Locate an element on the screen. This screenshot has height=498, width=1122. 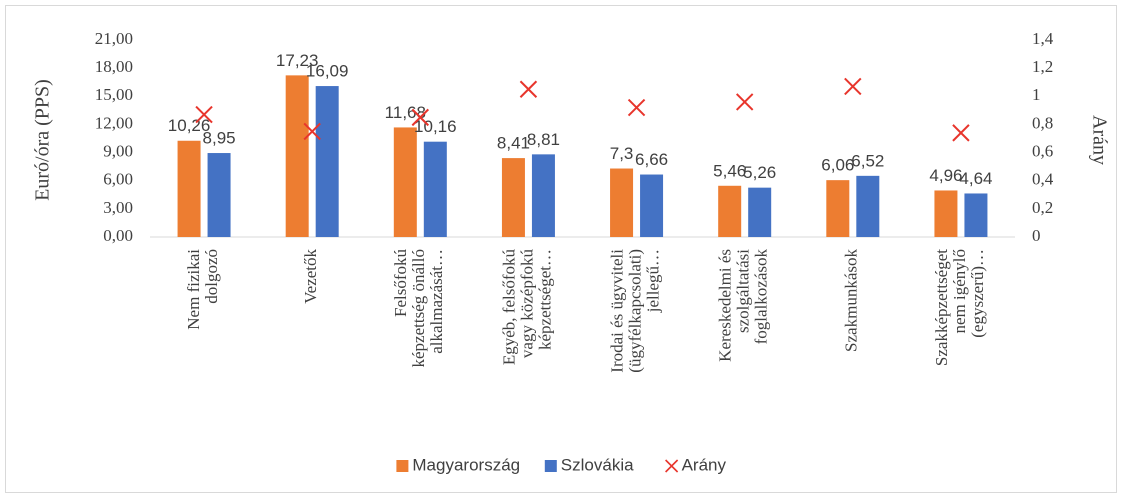
x-tick-label: Szakképzettséget is located at coordinates (941, 307).